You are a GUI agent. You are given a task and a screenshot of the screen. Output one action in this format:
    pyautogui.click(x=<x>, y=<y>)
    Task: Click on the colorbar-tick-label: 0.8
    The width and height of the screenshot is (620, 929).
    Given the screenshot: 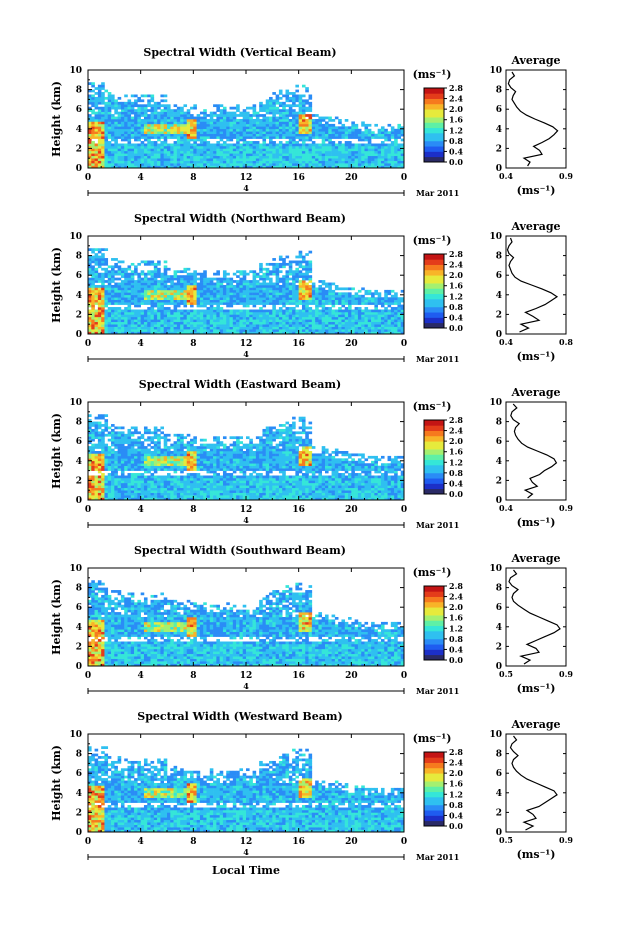 What is the action you would take?
    pyautogui.click(x=456, y=141)
    